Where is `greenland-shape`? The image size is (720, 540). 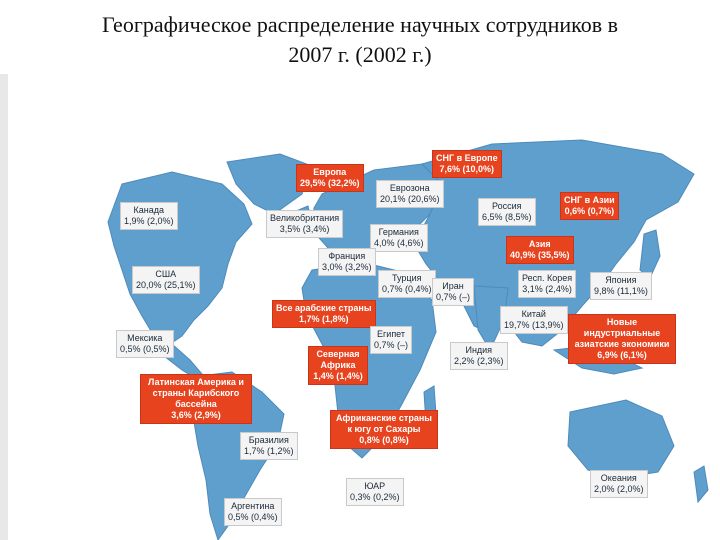 greenland-shape is located at coordinates (269, 184).